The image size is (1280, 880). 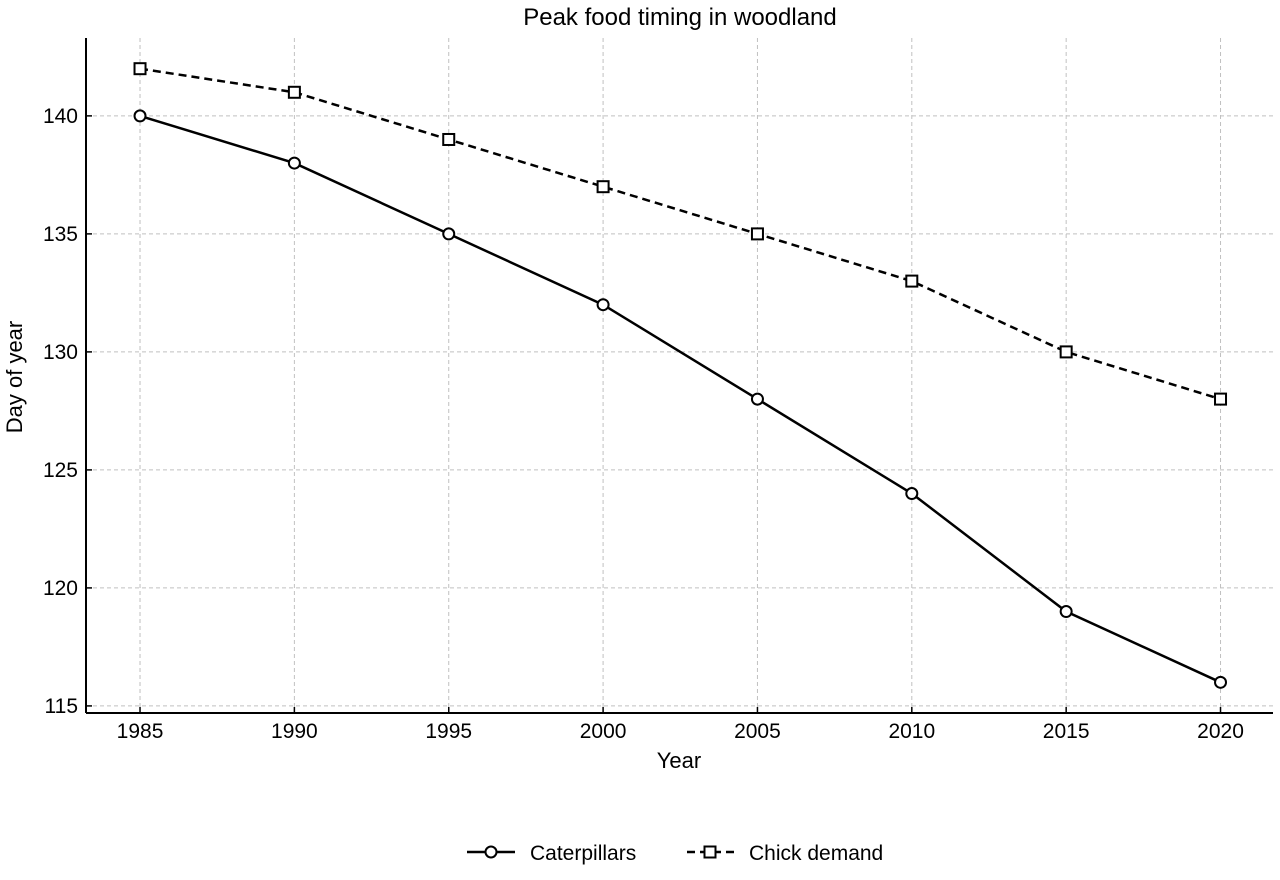 What do you see at coordinates (60, 588) in the screenshot?
I see `y-tick-label: 120` at bounding box center [60, 588].